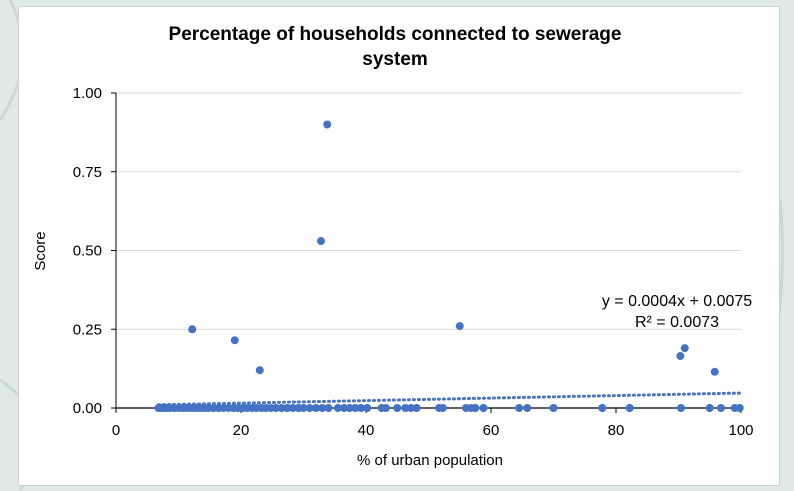 The width and height of the screenshot is (794, 491). What do you see at coordinates (677, 301) in the screenshot?
I see `trendline-equation: y = 0.0004x + 0.0075` at bounding box center [677, 301].